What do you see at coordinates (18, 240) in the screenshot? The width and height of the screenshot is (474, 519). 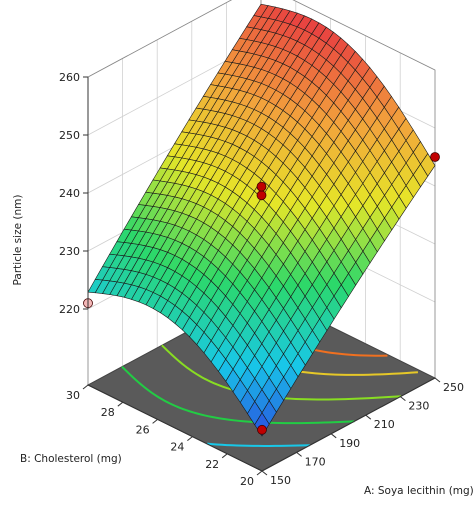 I see `z-axis-label: Particle size (nm)` at bounding box center [18, 240].